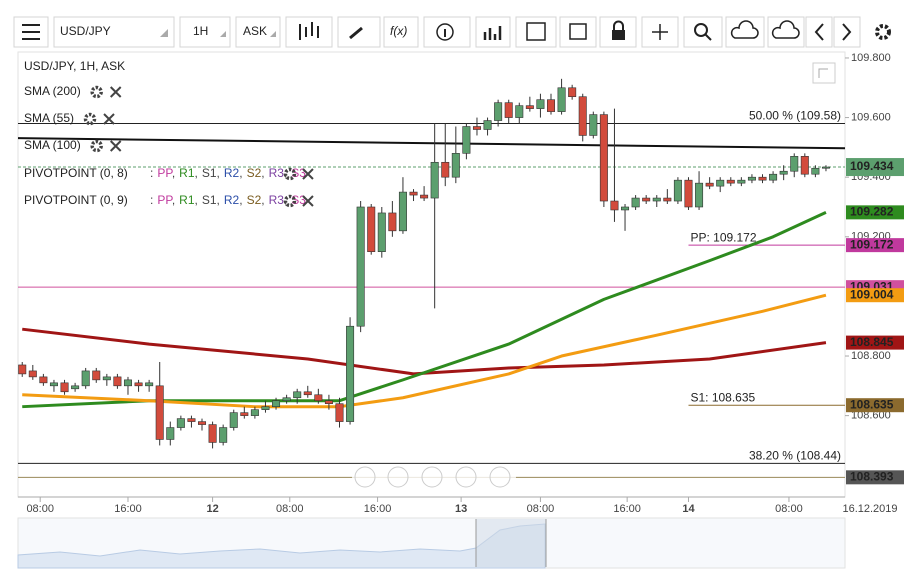 The height and width of the screenshot is (575, 907). Describe the element at coordinates (309, 32) in the screenshot. I see `chart-type-button` at that location.